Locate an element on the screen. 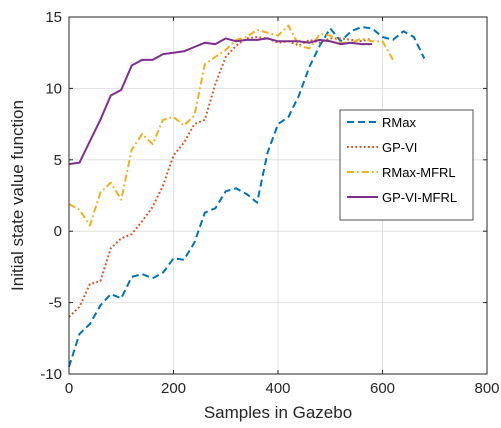 Image resolution: width=501 pixels, height=428 pixels. y-tick-label: -10 is located at coordinates (51, 374).